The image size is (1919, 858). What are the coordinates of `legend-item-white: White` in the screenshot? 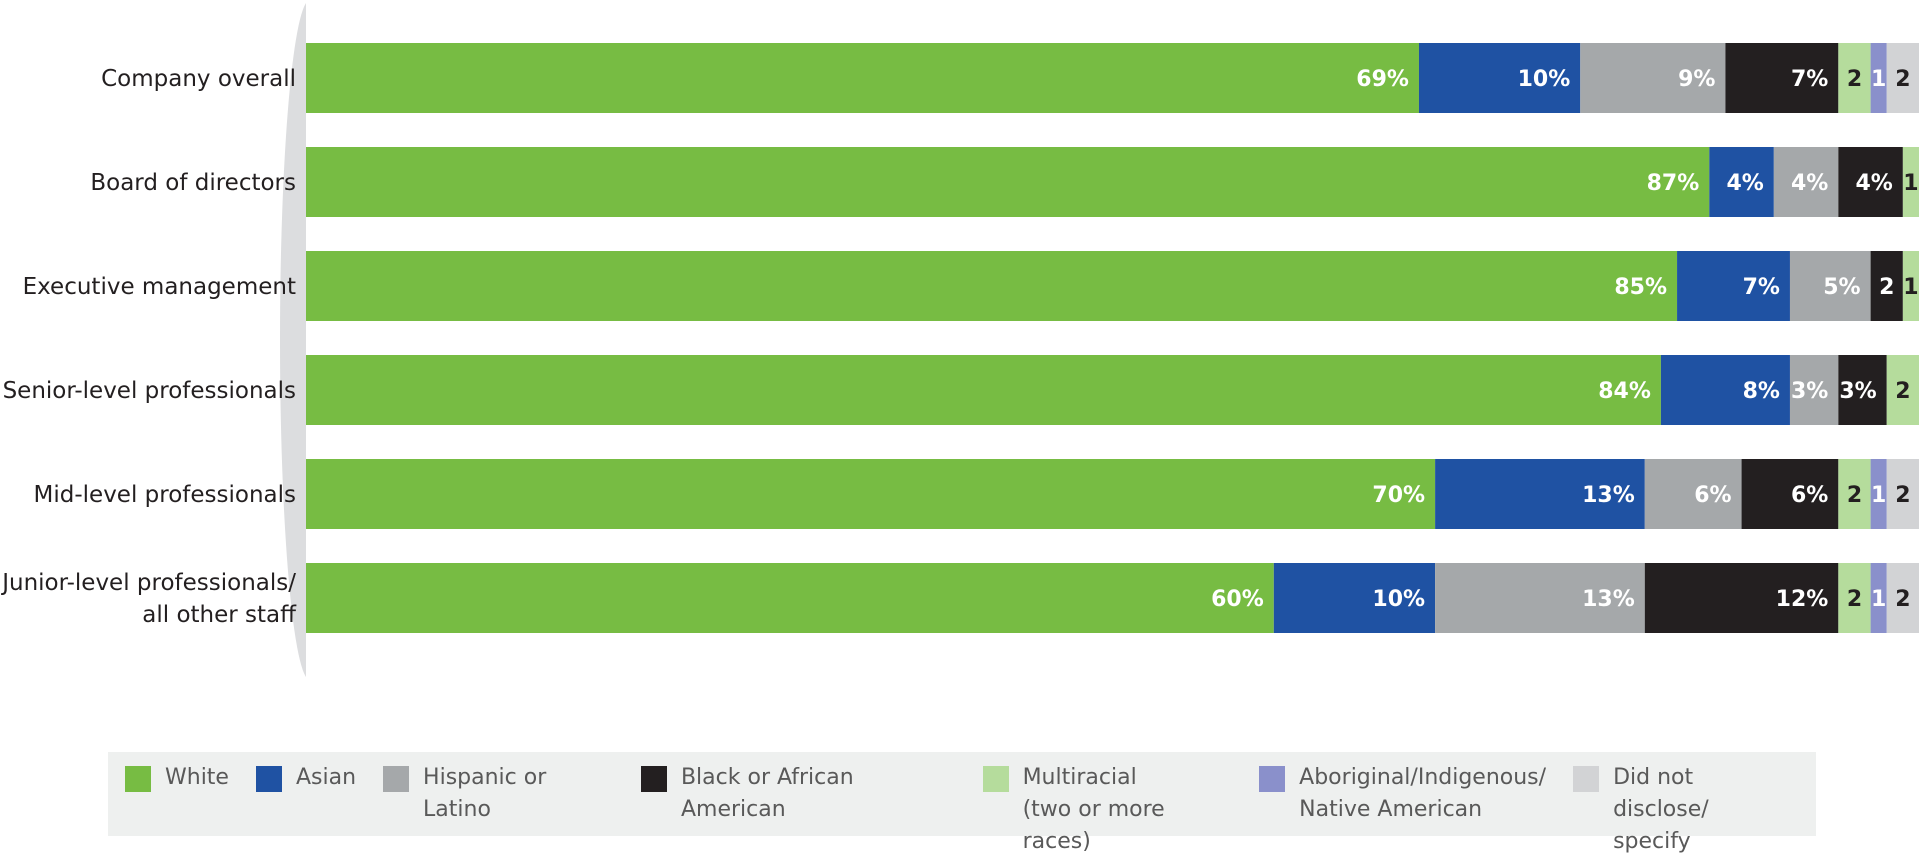 It's located at (177, 779).